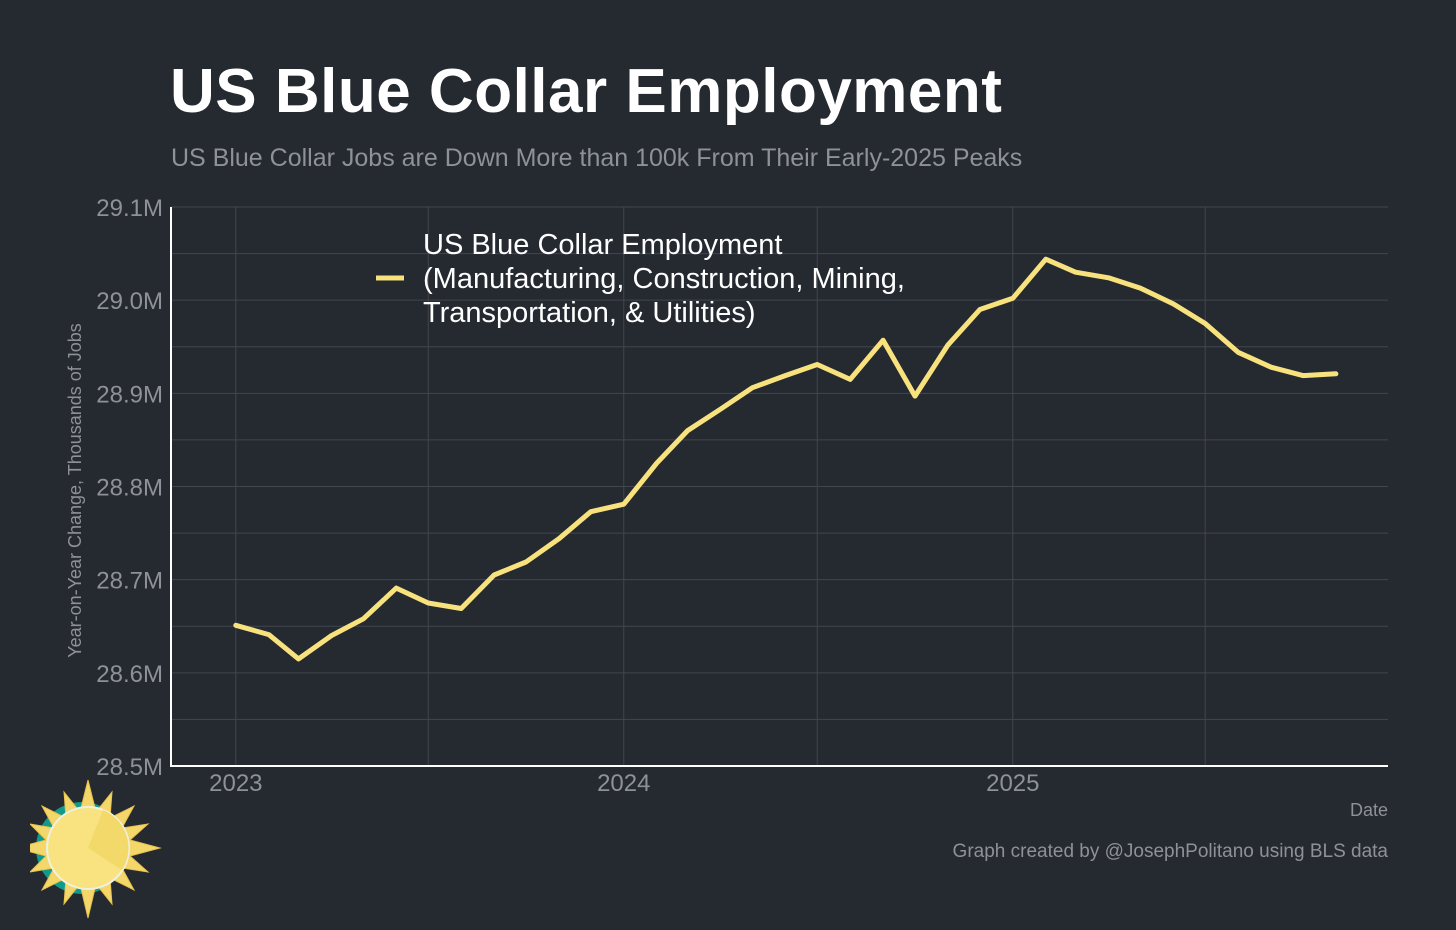  I want to click on x-tick-label: 2024, so click(623, 783).